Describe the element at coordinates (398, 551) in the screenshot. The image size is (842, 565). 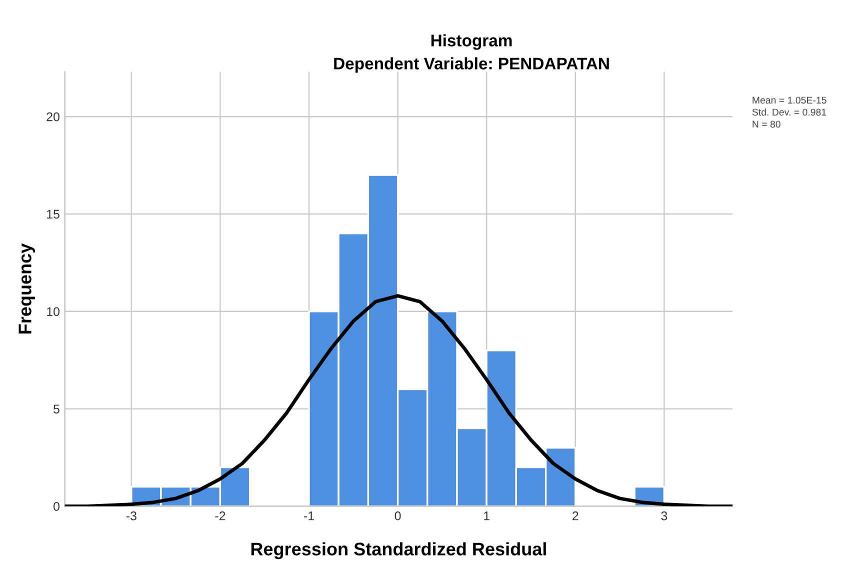
I see `x-axis-title: Regression Standardized Residual` at that location.